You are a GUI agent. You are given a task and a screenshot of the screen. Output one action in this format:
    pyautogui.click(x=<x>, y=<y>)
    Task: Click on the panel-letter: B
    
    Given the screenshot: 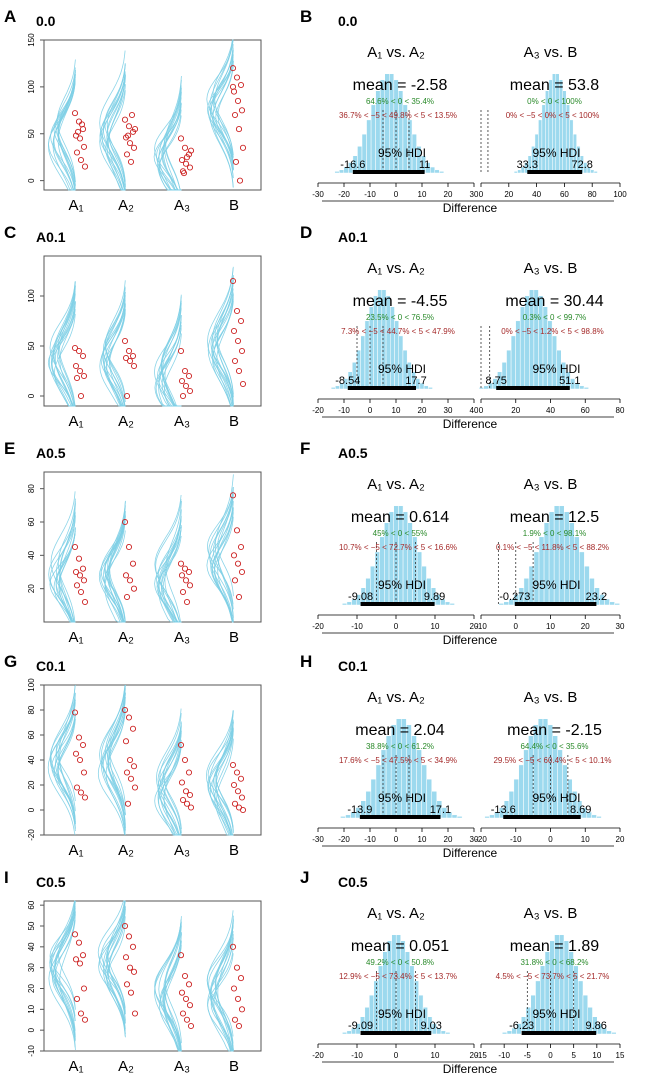 What is the action you would take?
    pyautogui.click(x=306, y=16)
    